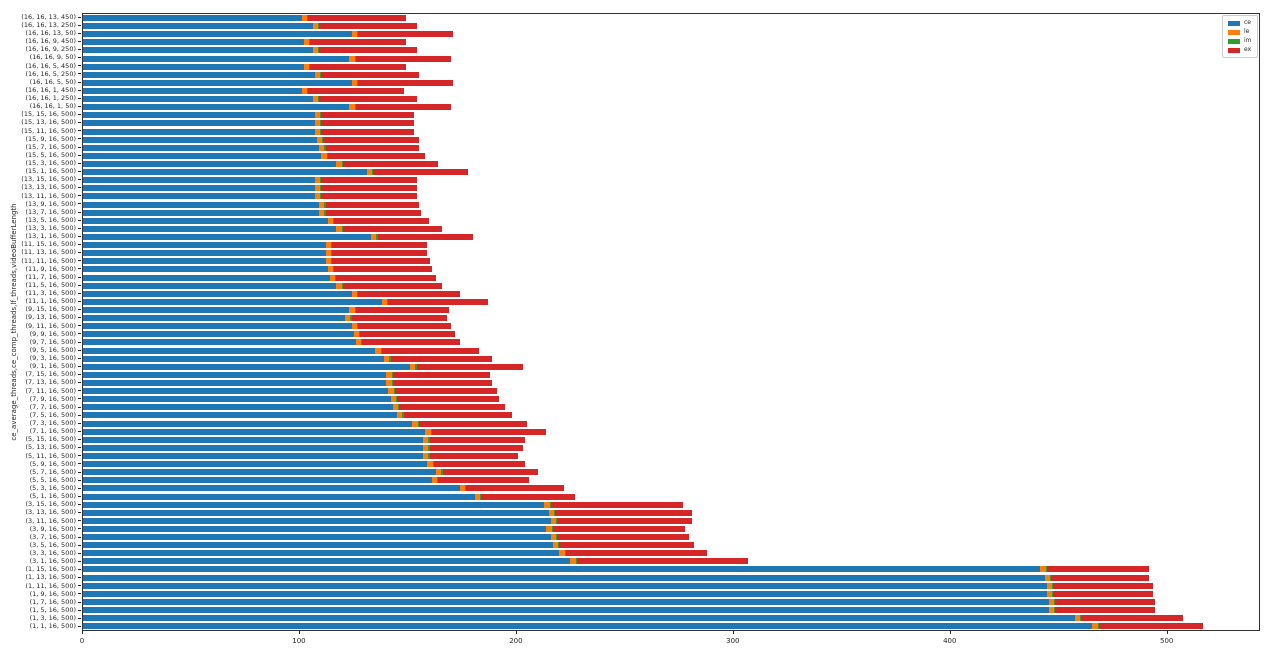 The height and width of the screenshot is (659, 1280). Describe the element at coordinates (40, 106) in the screenshot. I see `y-tick-label: (16, 16, 1, 50)` at that location.